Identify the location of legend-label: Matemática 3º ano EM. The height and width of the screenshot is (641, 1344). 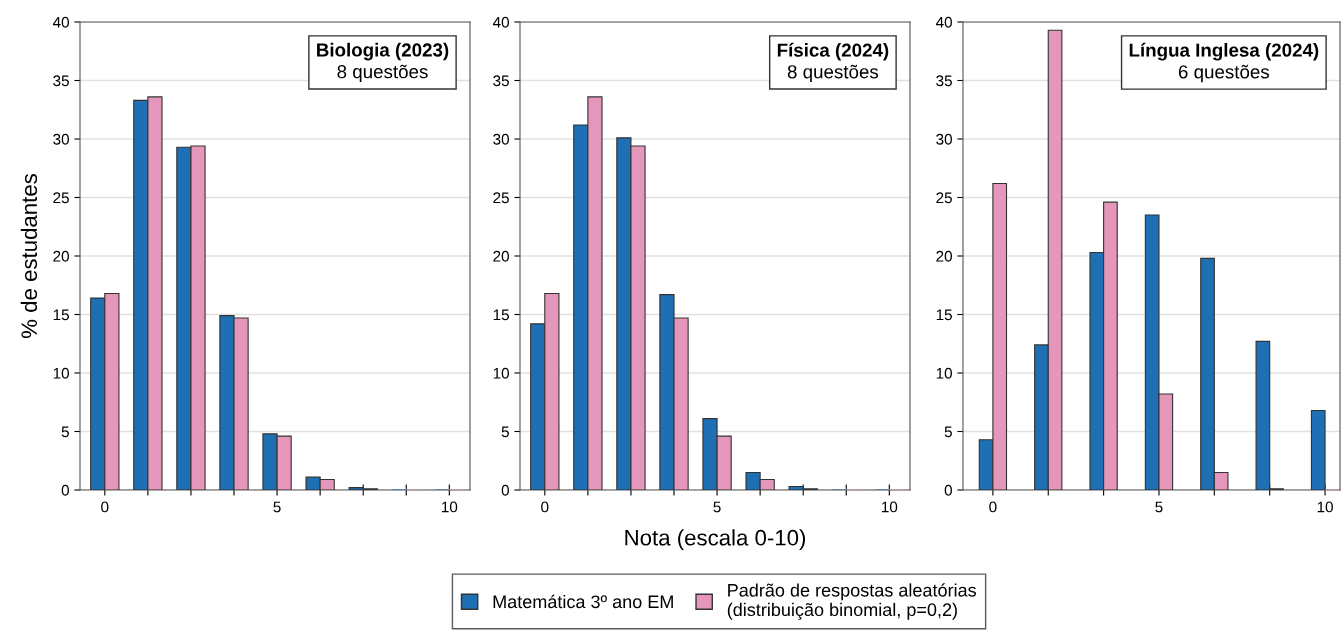
(583, 601).